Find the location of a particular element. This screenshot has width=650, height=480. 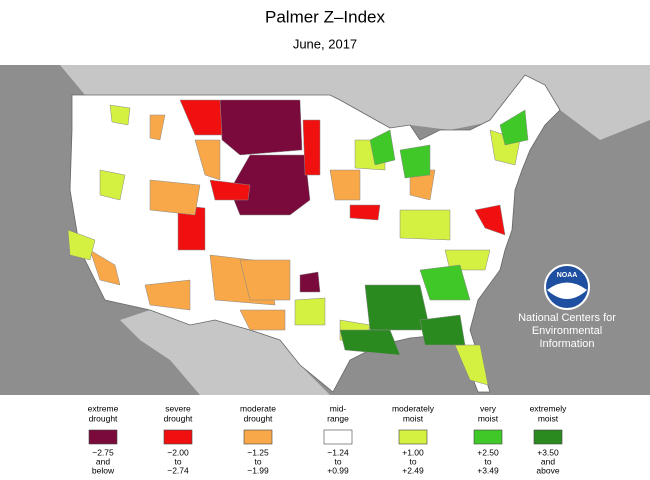

legend-range: −1.25 is located at coordinates (258, 452).